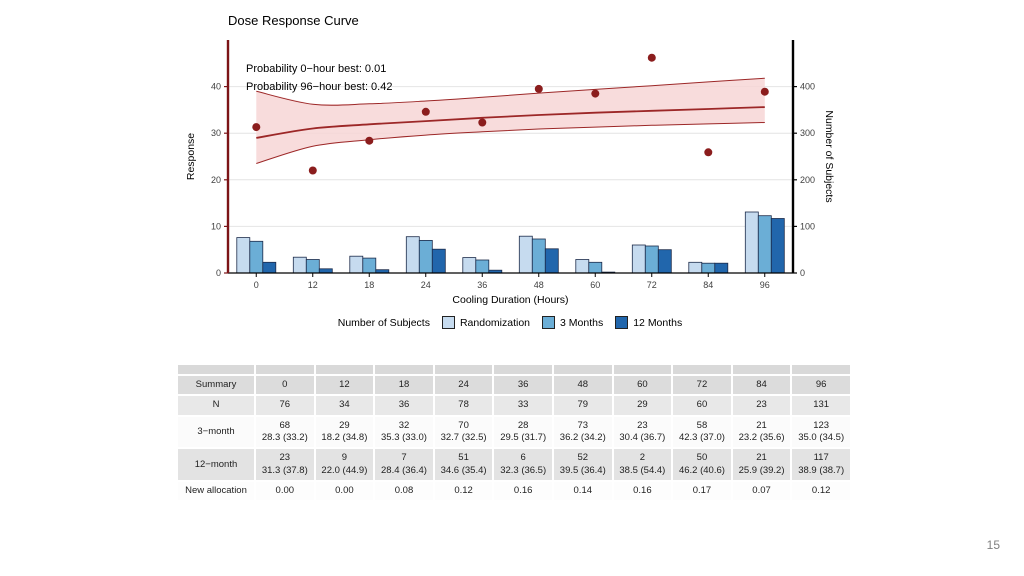 The image size is (1024, 576). I want to click on y-left-tick-label: 30, so click(216, 133).